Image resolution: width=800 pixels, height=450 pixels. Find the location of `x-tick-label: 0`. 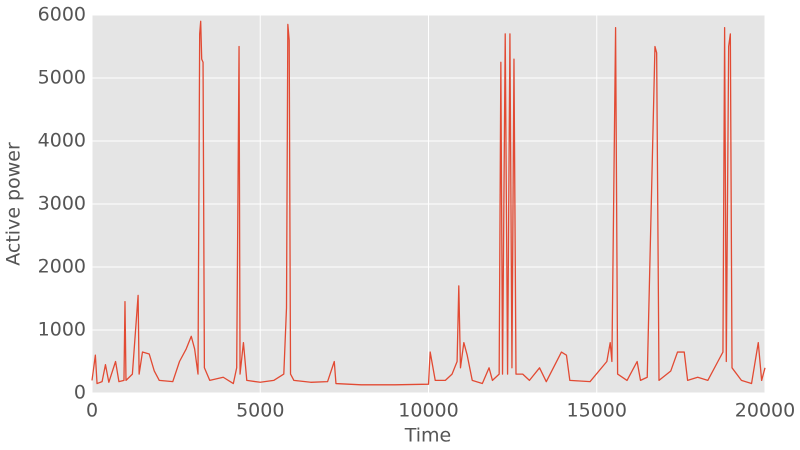

x-tick-label: 0 is located at coordinates (92, 411).